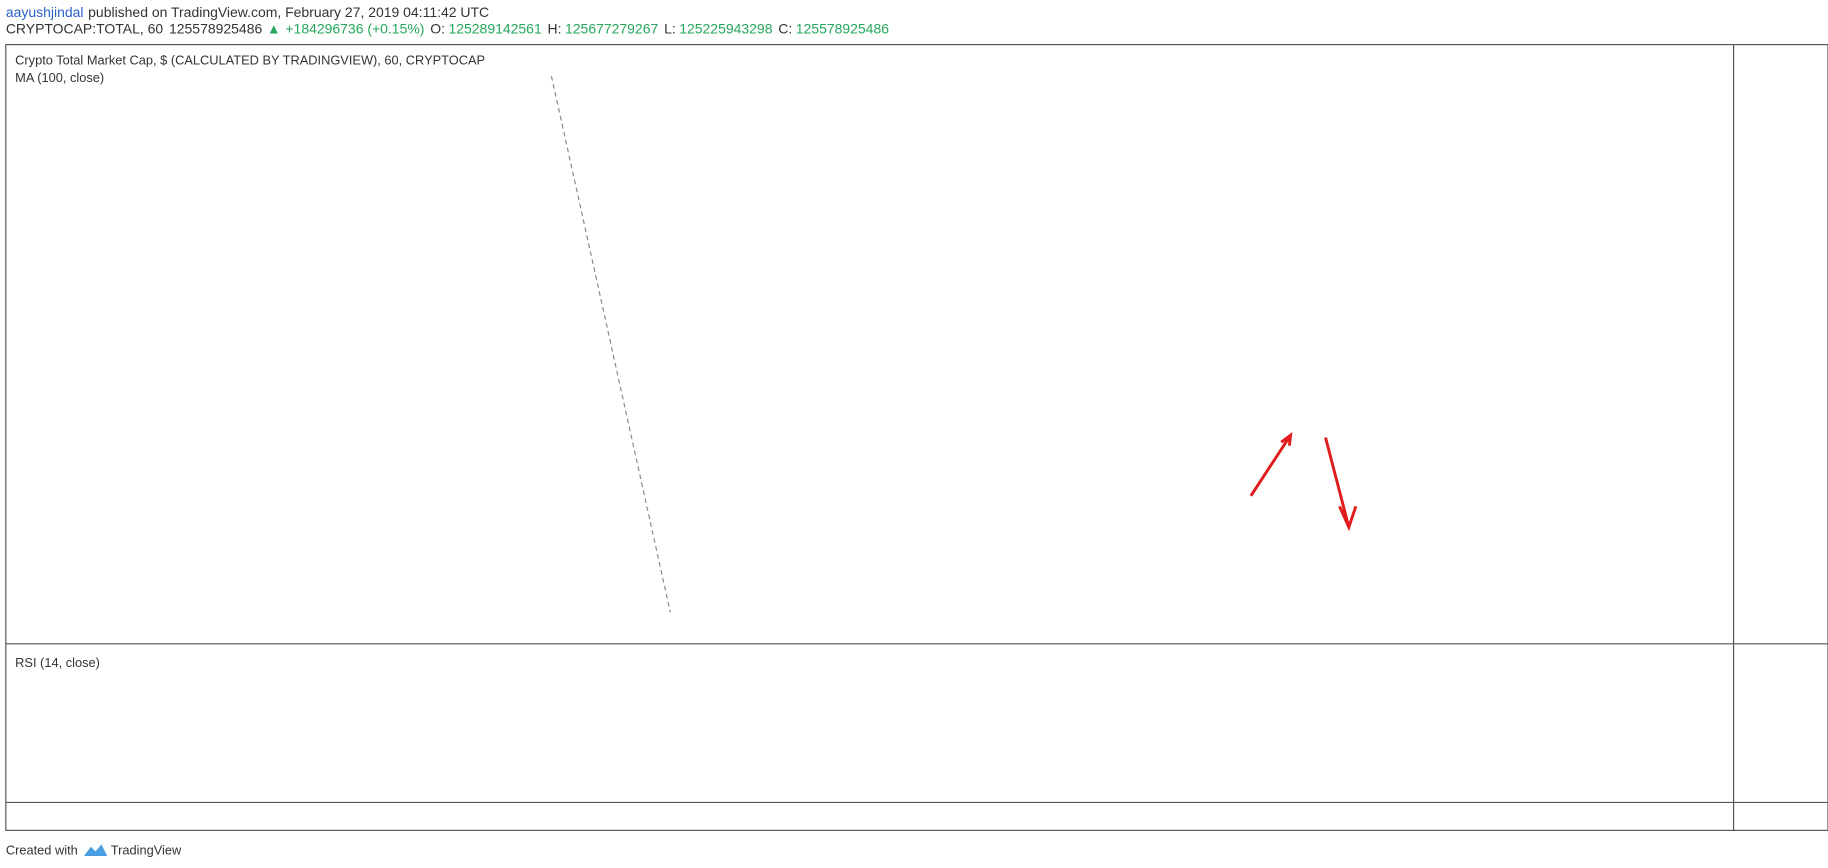 This screenshot has height=868, width=1828. What do you see at coordinates (57, 662) in the screenshot?
I see `legend-rsi: RSI (14, close)` at bounding box center [57, 662].